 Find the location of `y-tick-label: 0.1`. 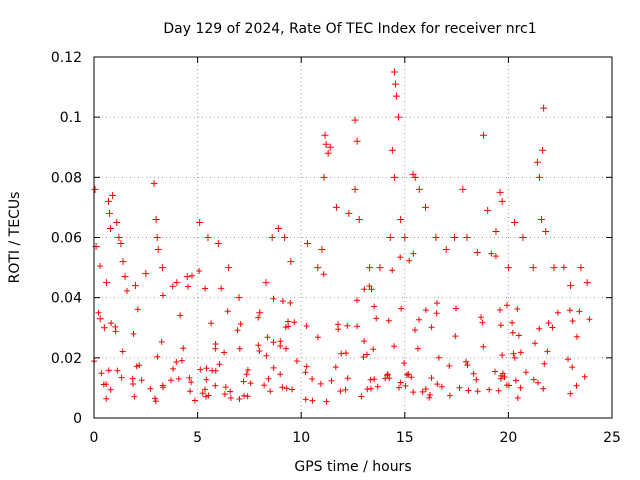

y-tick-label: 0.1 is located at coordinates (71, 118).